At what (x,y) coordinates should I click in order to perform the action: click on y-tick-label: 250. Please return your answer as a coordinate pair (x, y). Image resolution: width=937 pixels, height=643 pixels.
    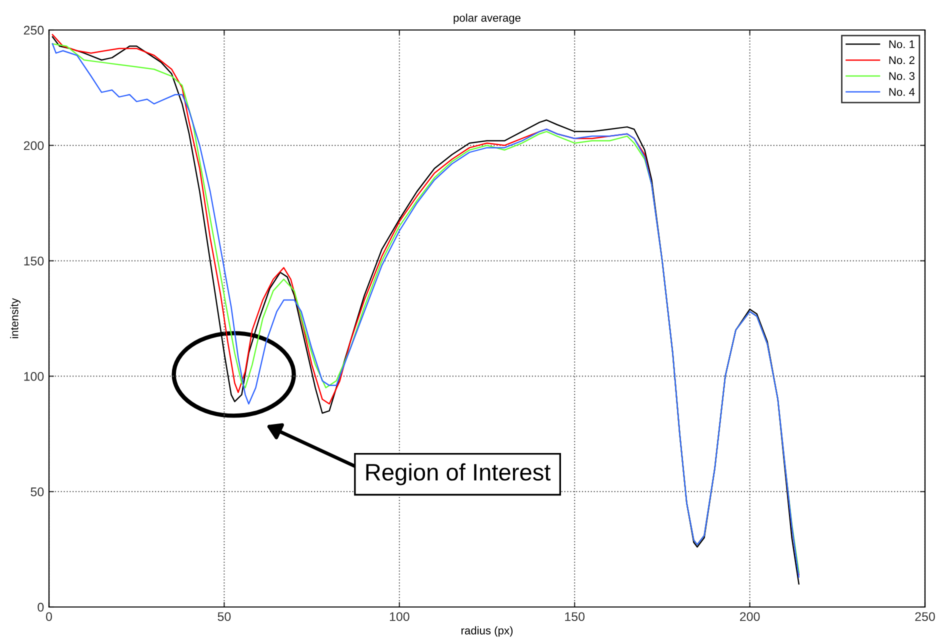
    Looking at the image, I should click on (34, 30).